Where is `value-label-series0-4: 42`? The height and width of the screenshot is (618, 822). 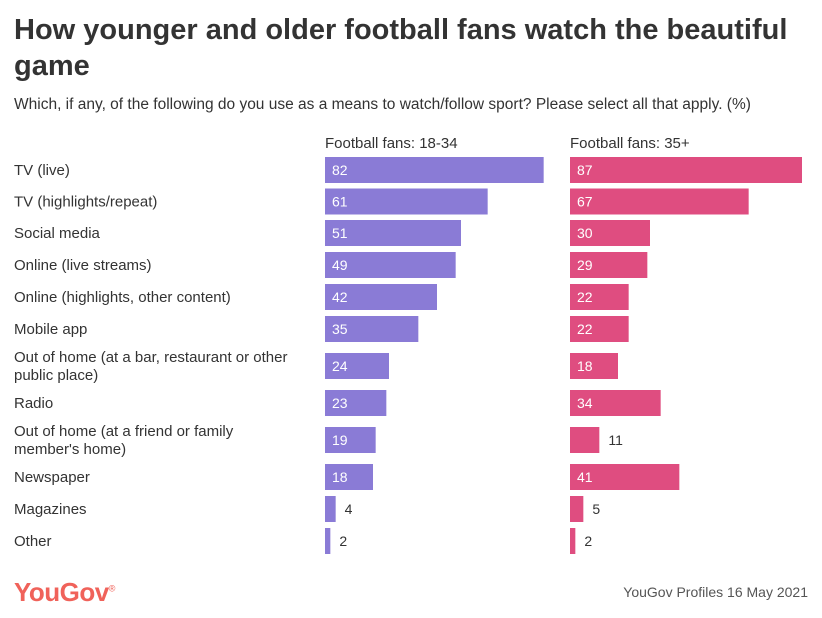 value-label-series0-4: 42 is located at coordinates (340, 297).